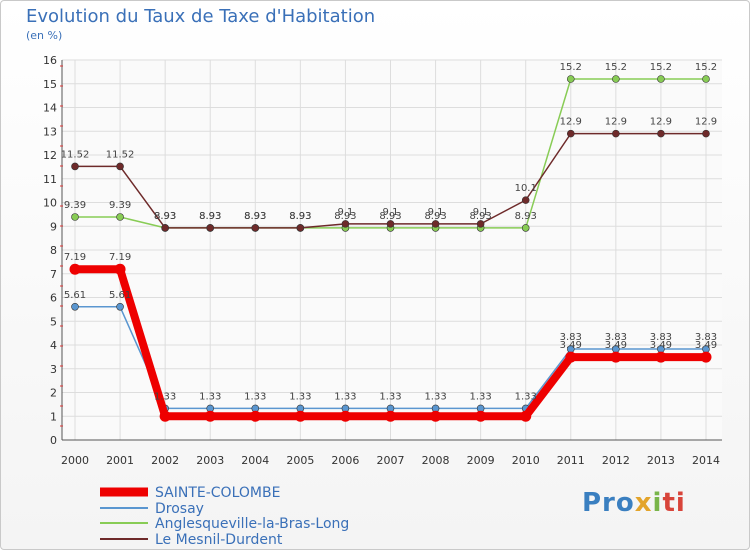  I want to click on x-tick-label: 2006, so click(345, 460).